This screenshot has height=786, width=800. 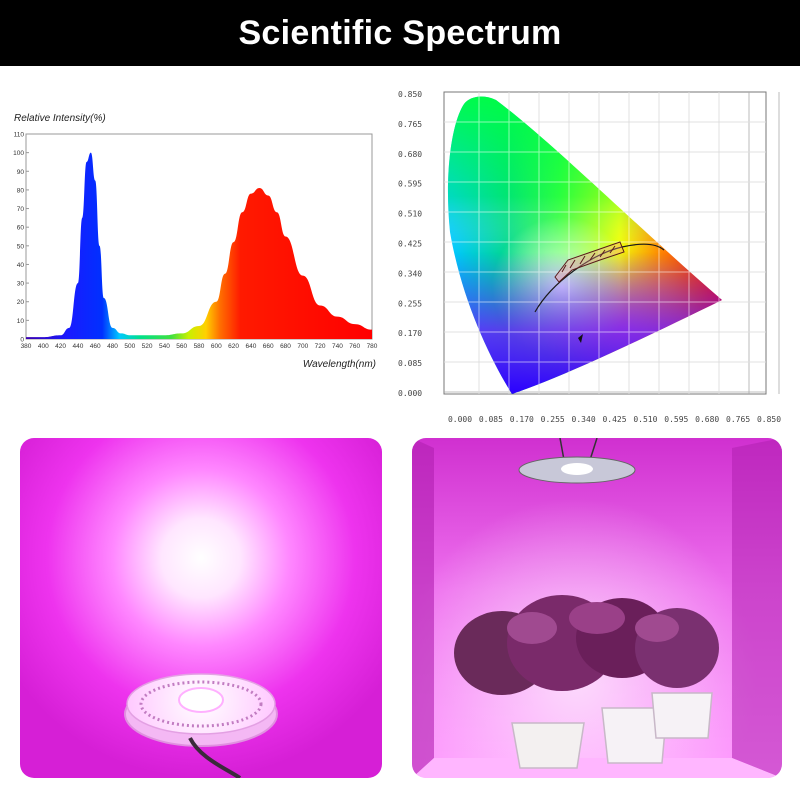 What do you see at coordinates (21, 246) in the screenshot?
I see `spectrum-y-tick: 50` at bounding box center [21, 246].